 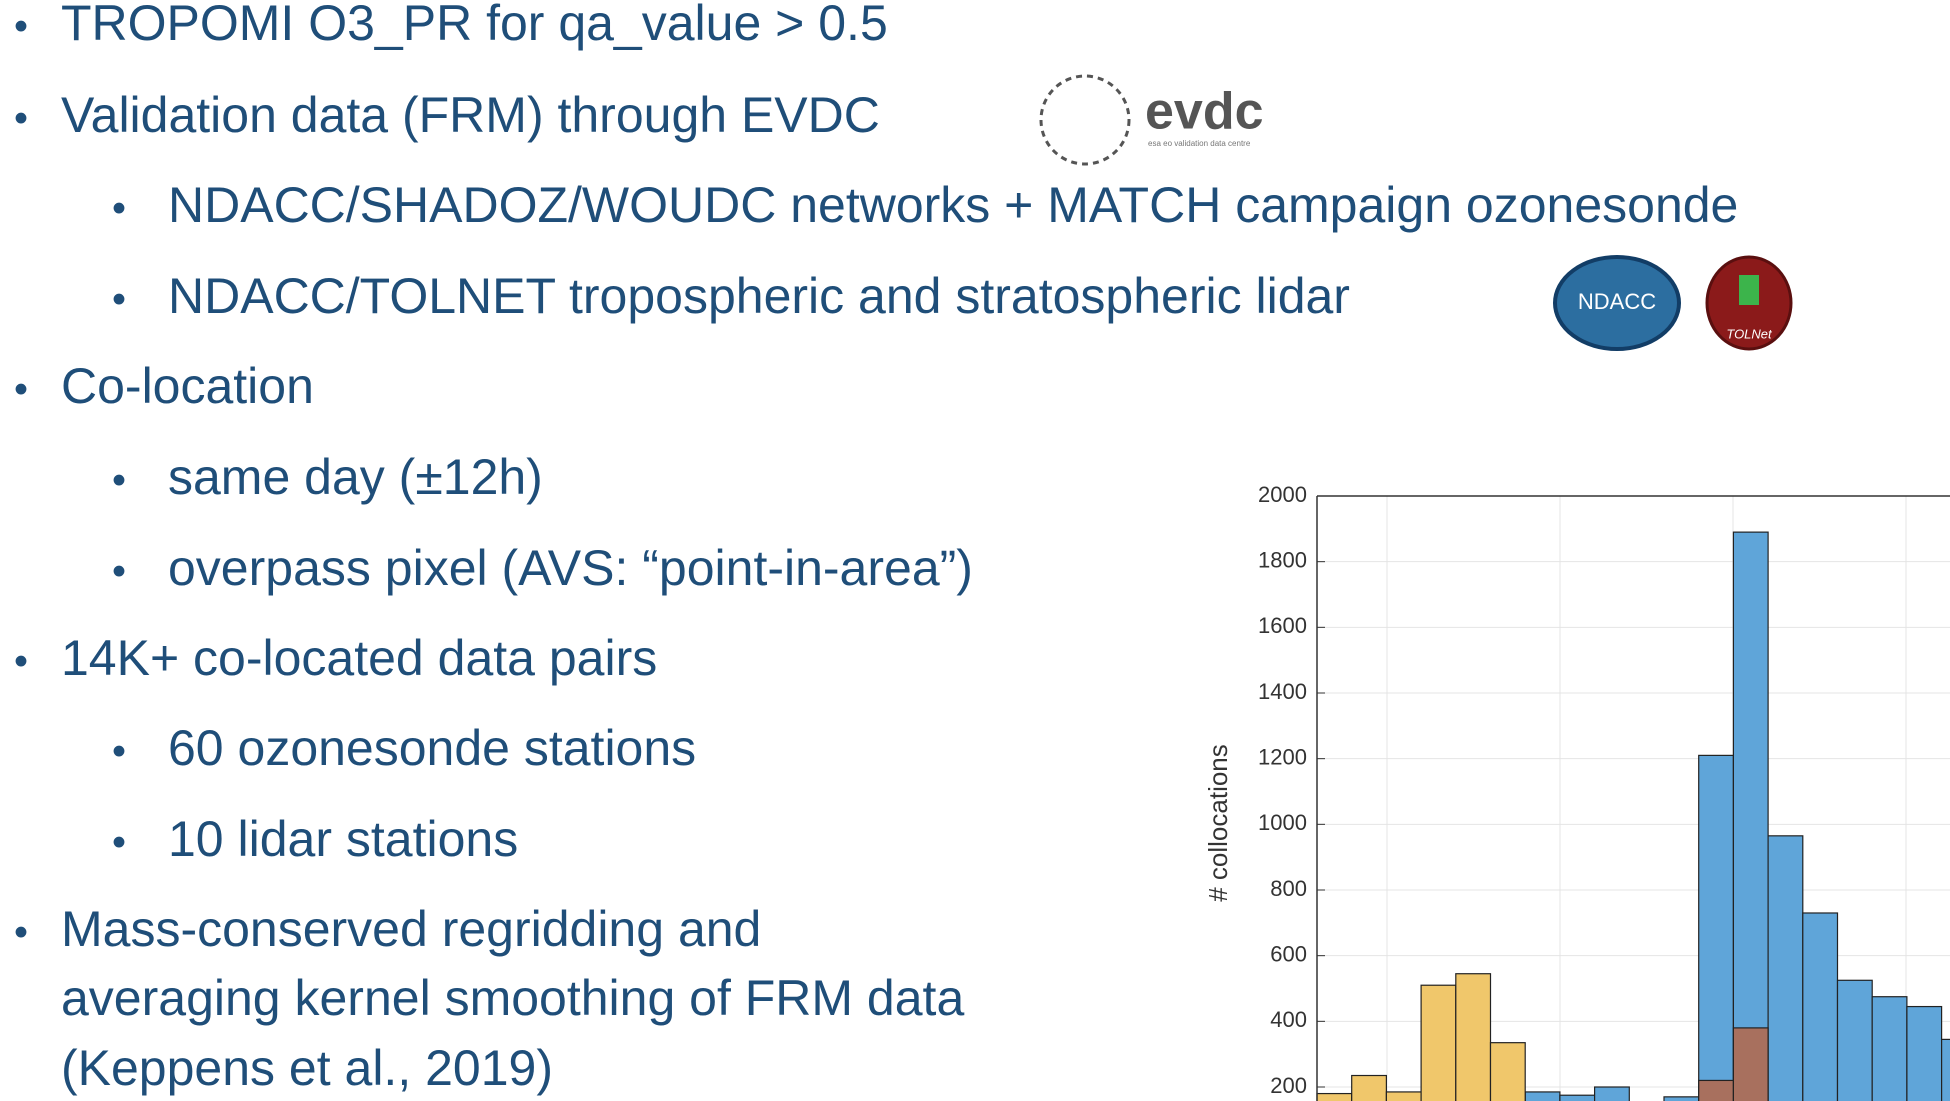 I want to click on globe-icon, so click(x=1085, y=120).